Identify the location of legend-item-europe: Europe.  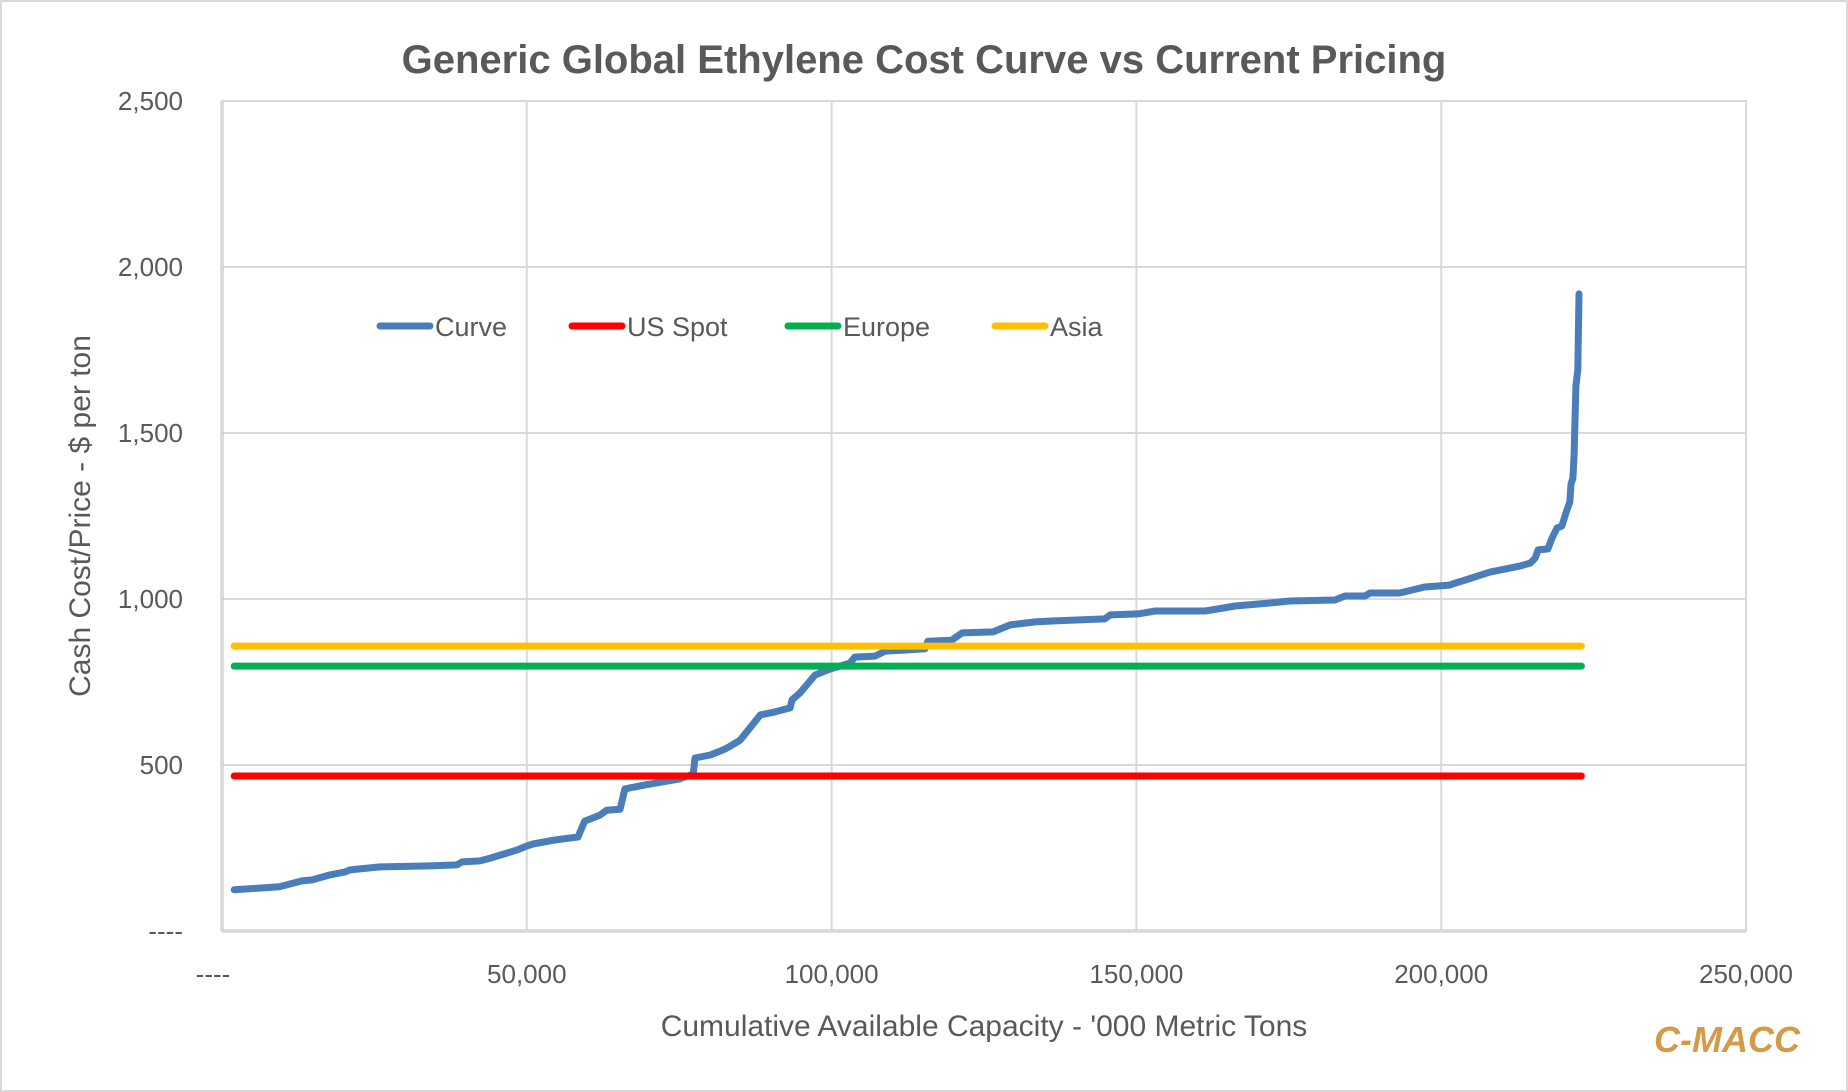
(857, 327).